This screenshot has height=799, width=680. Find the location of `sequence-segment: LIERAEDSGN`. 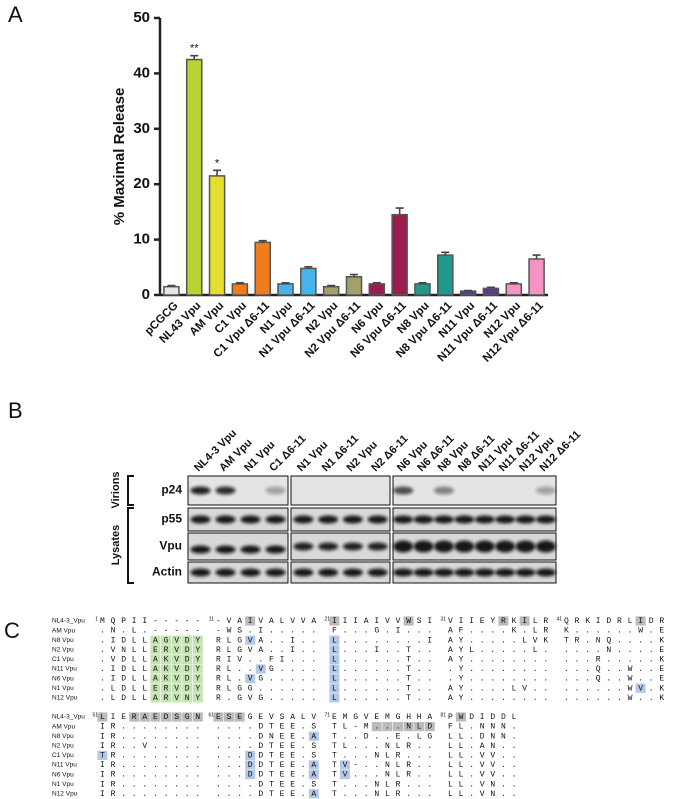

sequence-segment: LIERAEDSGN is located at coordinates (153, 717).